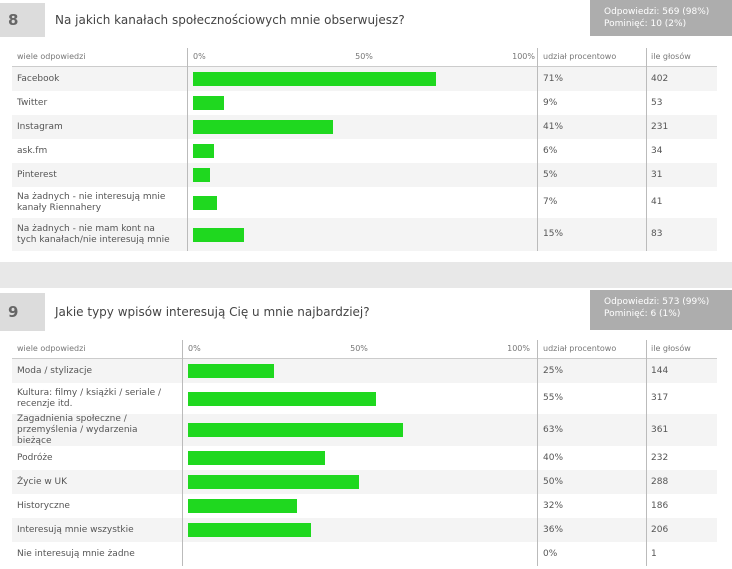 This screenshot has height=569, width=732. What do you see at coordinates (35, 457) in the screenshot?
I see `answer-label: Podróże` at bounding box center [35, 457].